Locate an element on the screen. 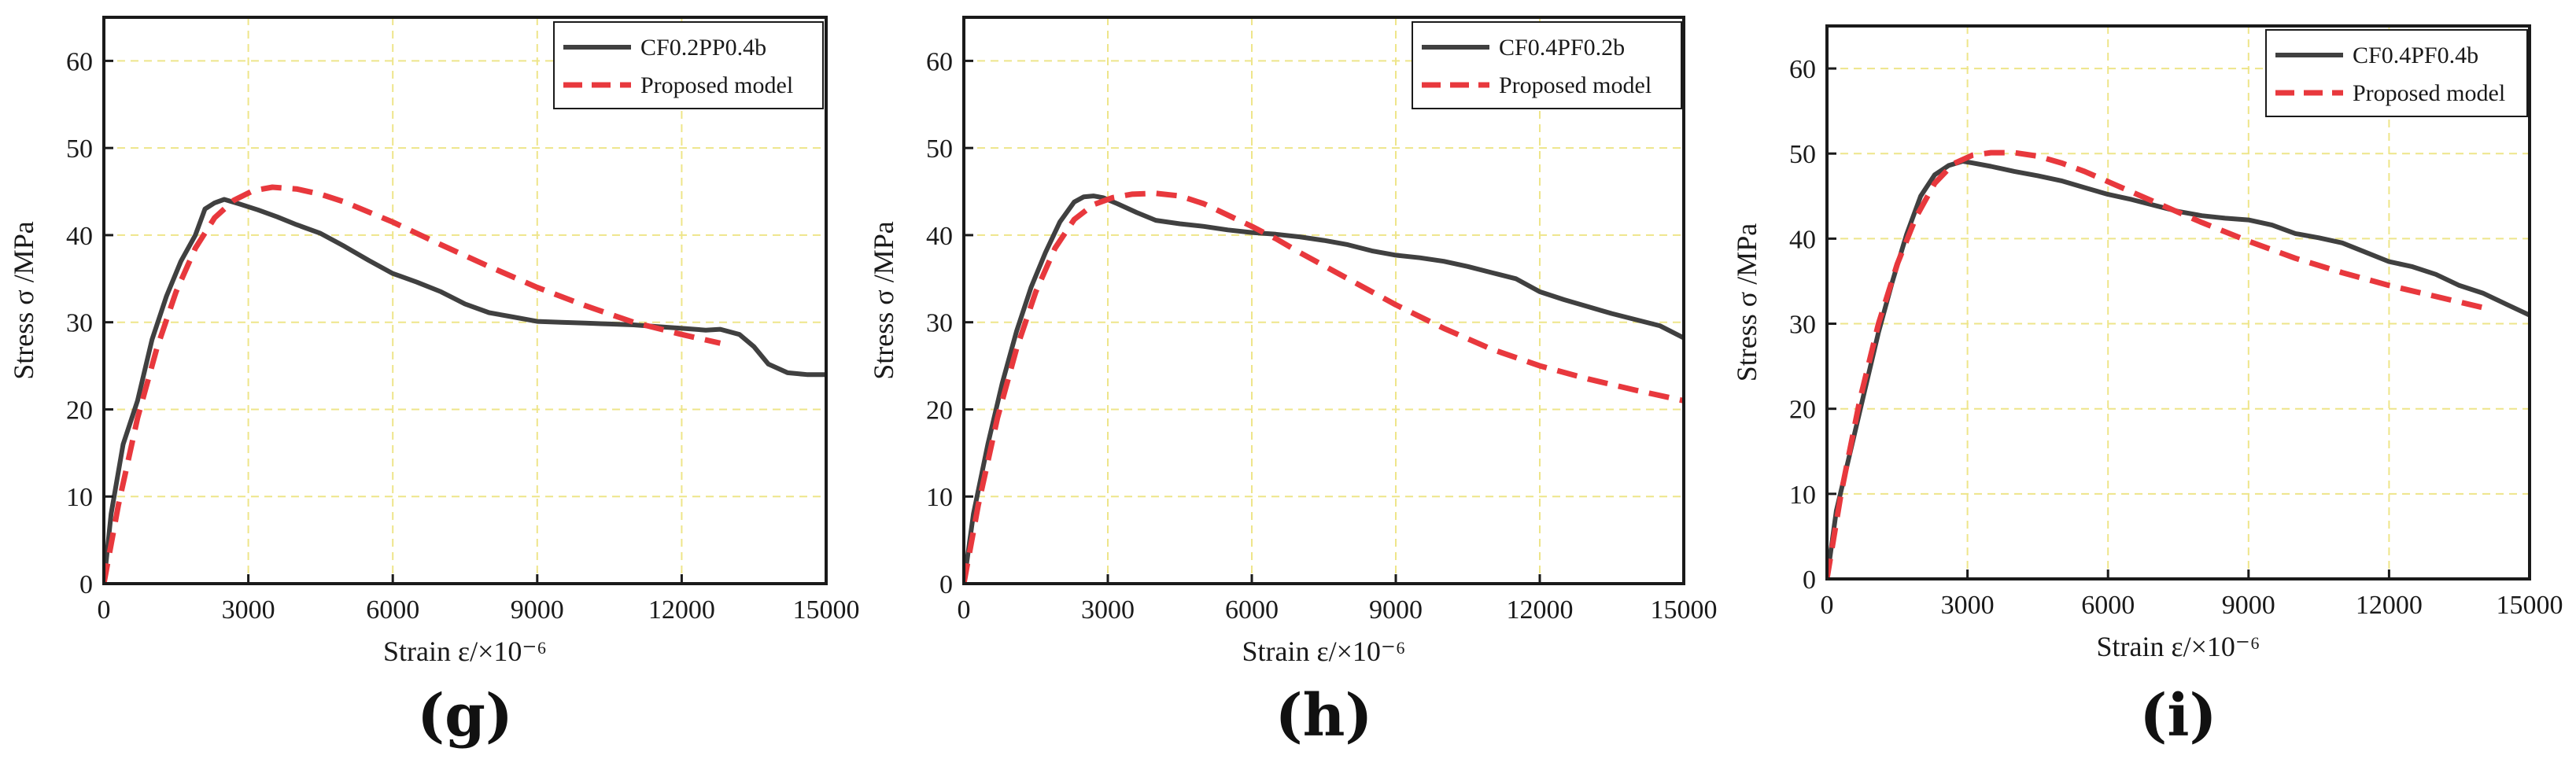 The width and height of the screenshot is (2576, 774). test-curve-h is located at coordinates (1324, 389).